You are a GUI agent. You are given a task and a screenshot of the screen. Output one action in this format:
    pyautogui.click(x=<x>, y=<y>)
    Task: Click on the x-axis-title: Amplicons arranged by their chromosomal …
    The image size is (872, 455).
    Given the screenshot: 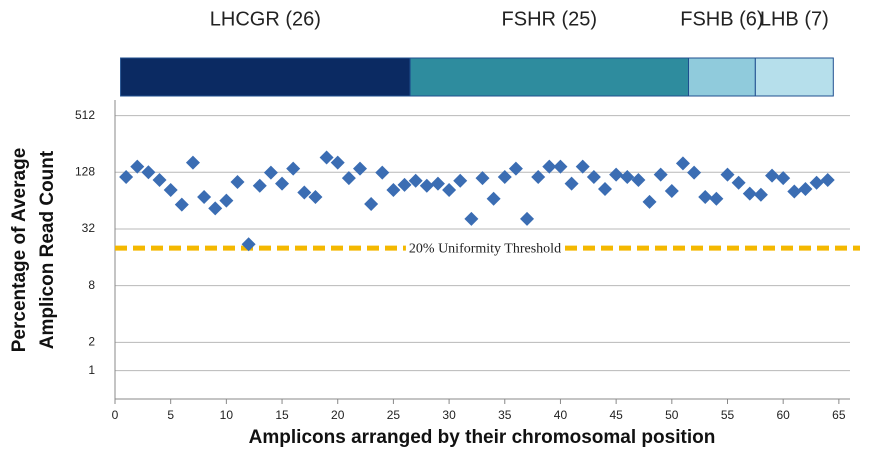 What is the action you would take?
    pyautogui.click(x=482, y=437)
    